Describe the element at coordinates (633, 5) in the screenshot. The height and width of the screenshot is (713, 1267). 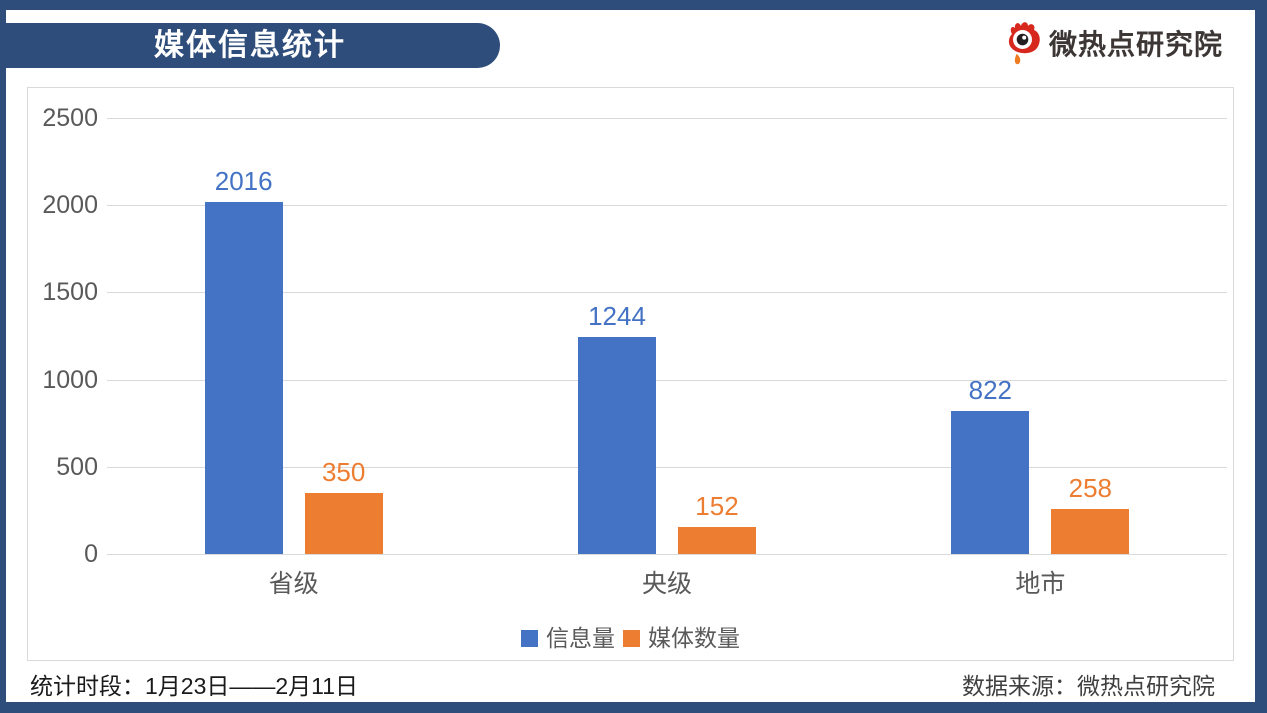
I see `frame-top-bar` at that location.